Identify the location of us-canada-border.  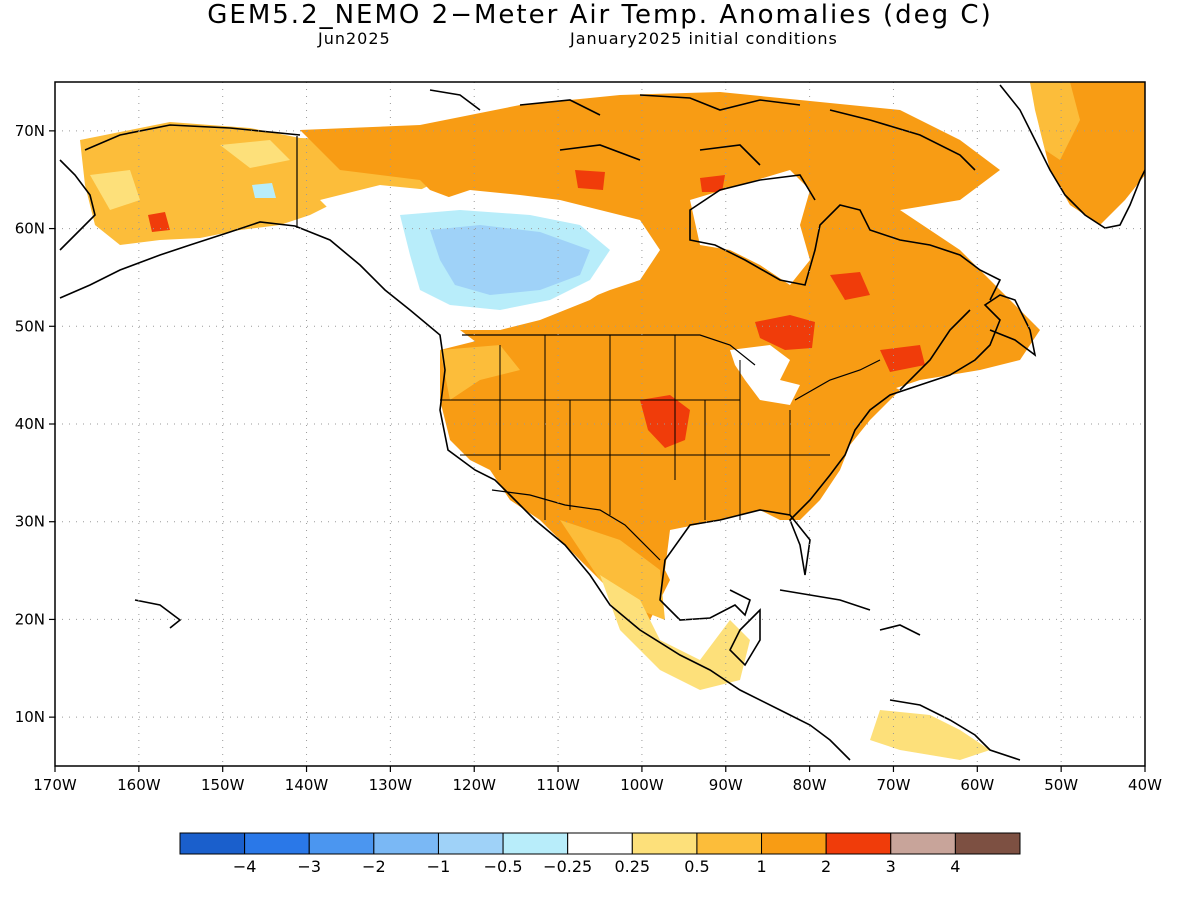
(588, 268).